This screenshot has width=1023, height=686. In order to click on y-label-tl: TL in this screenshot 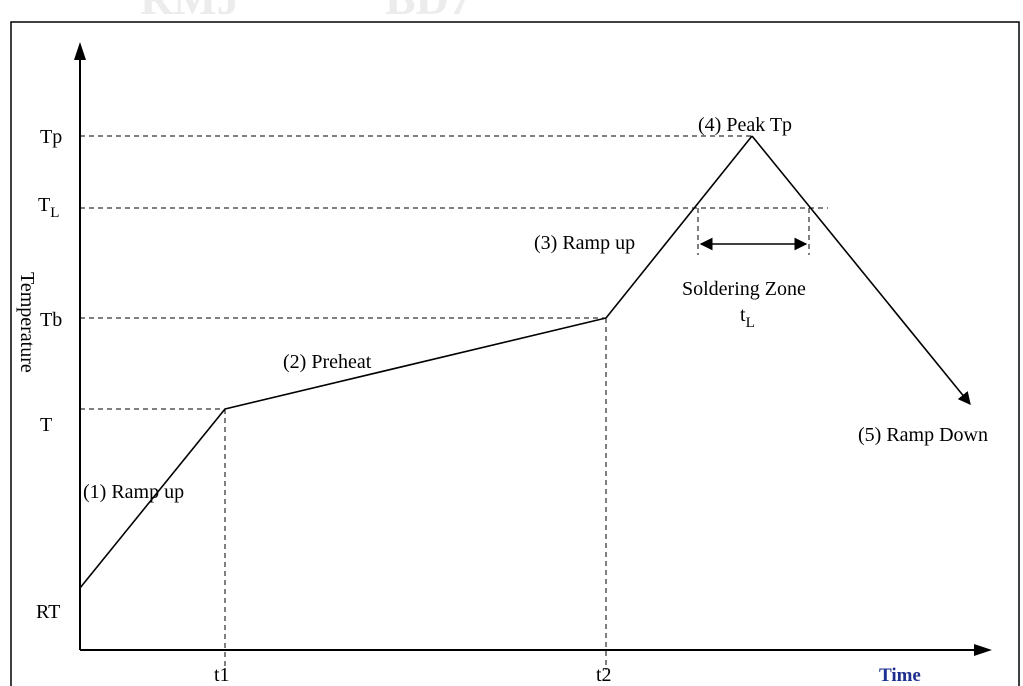, I will do `click(48, 207)`.